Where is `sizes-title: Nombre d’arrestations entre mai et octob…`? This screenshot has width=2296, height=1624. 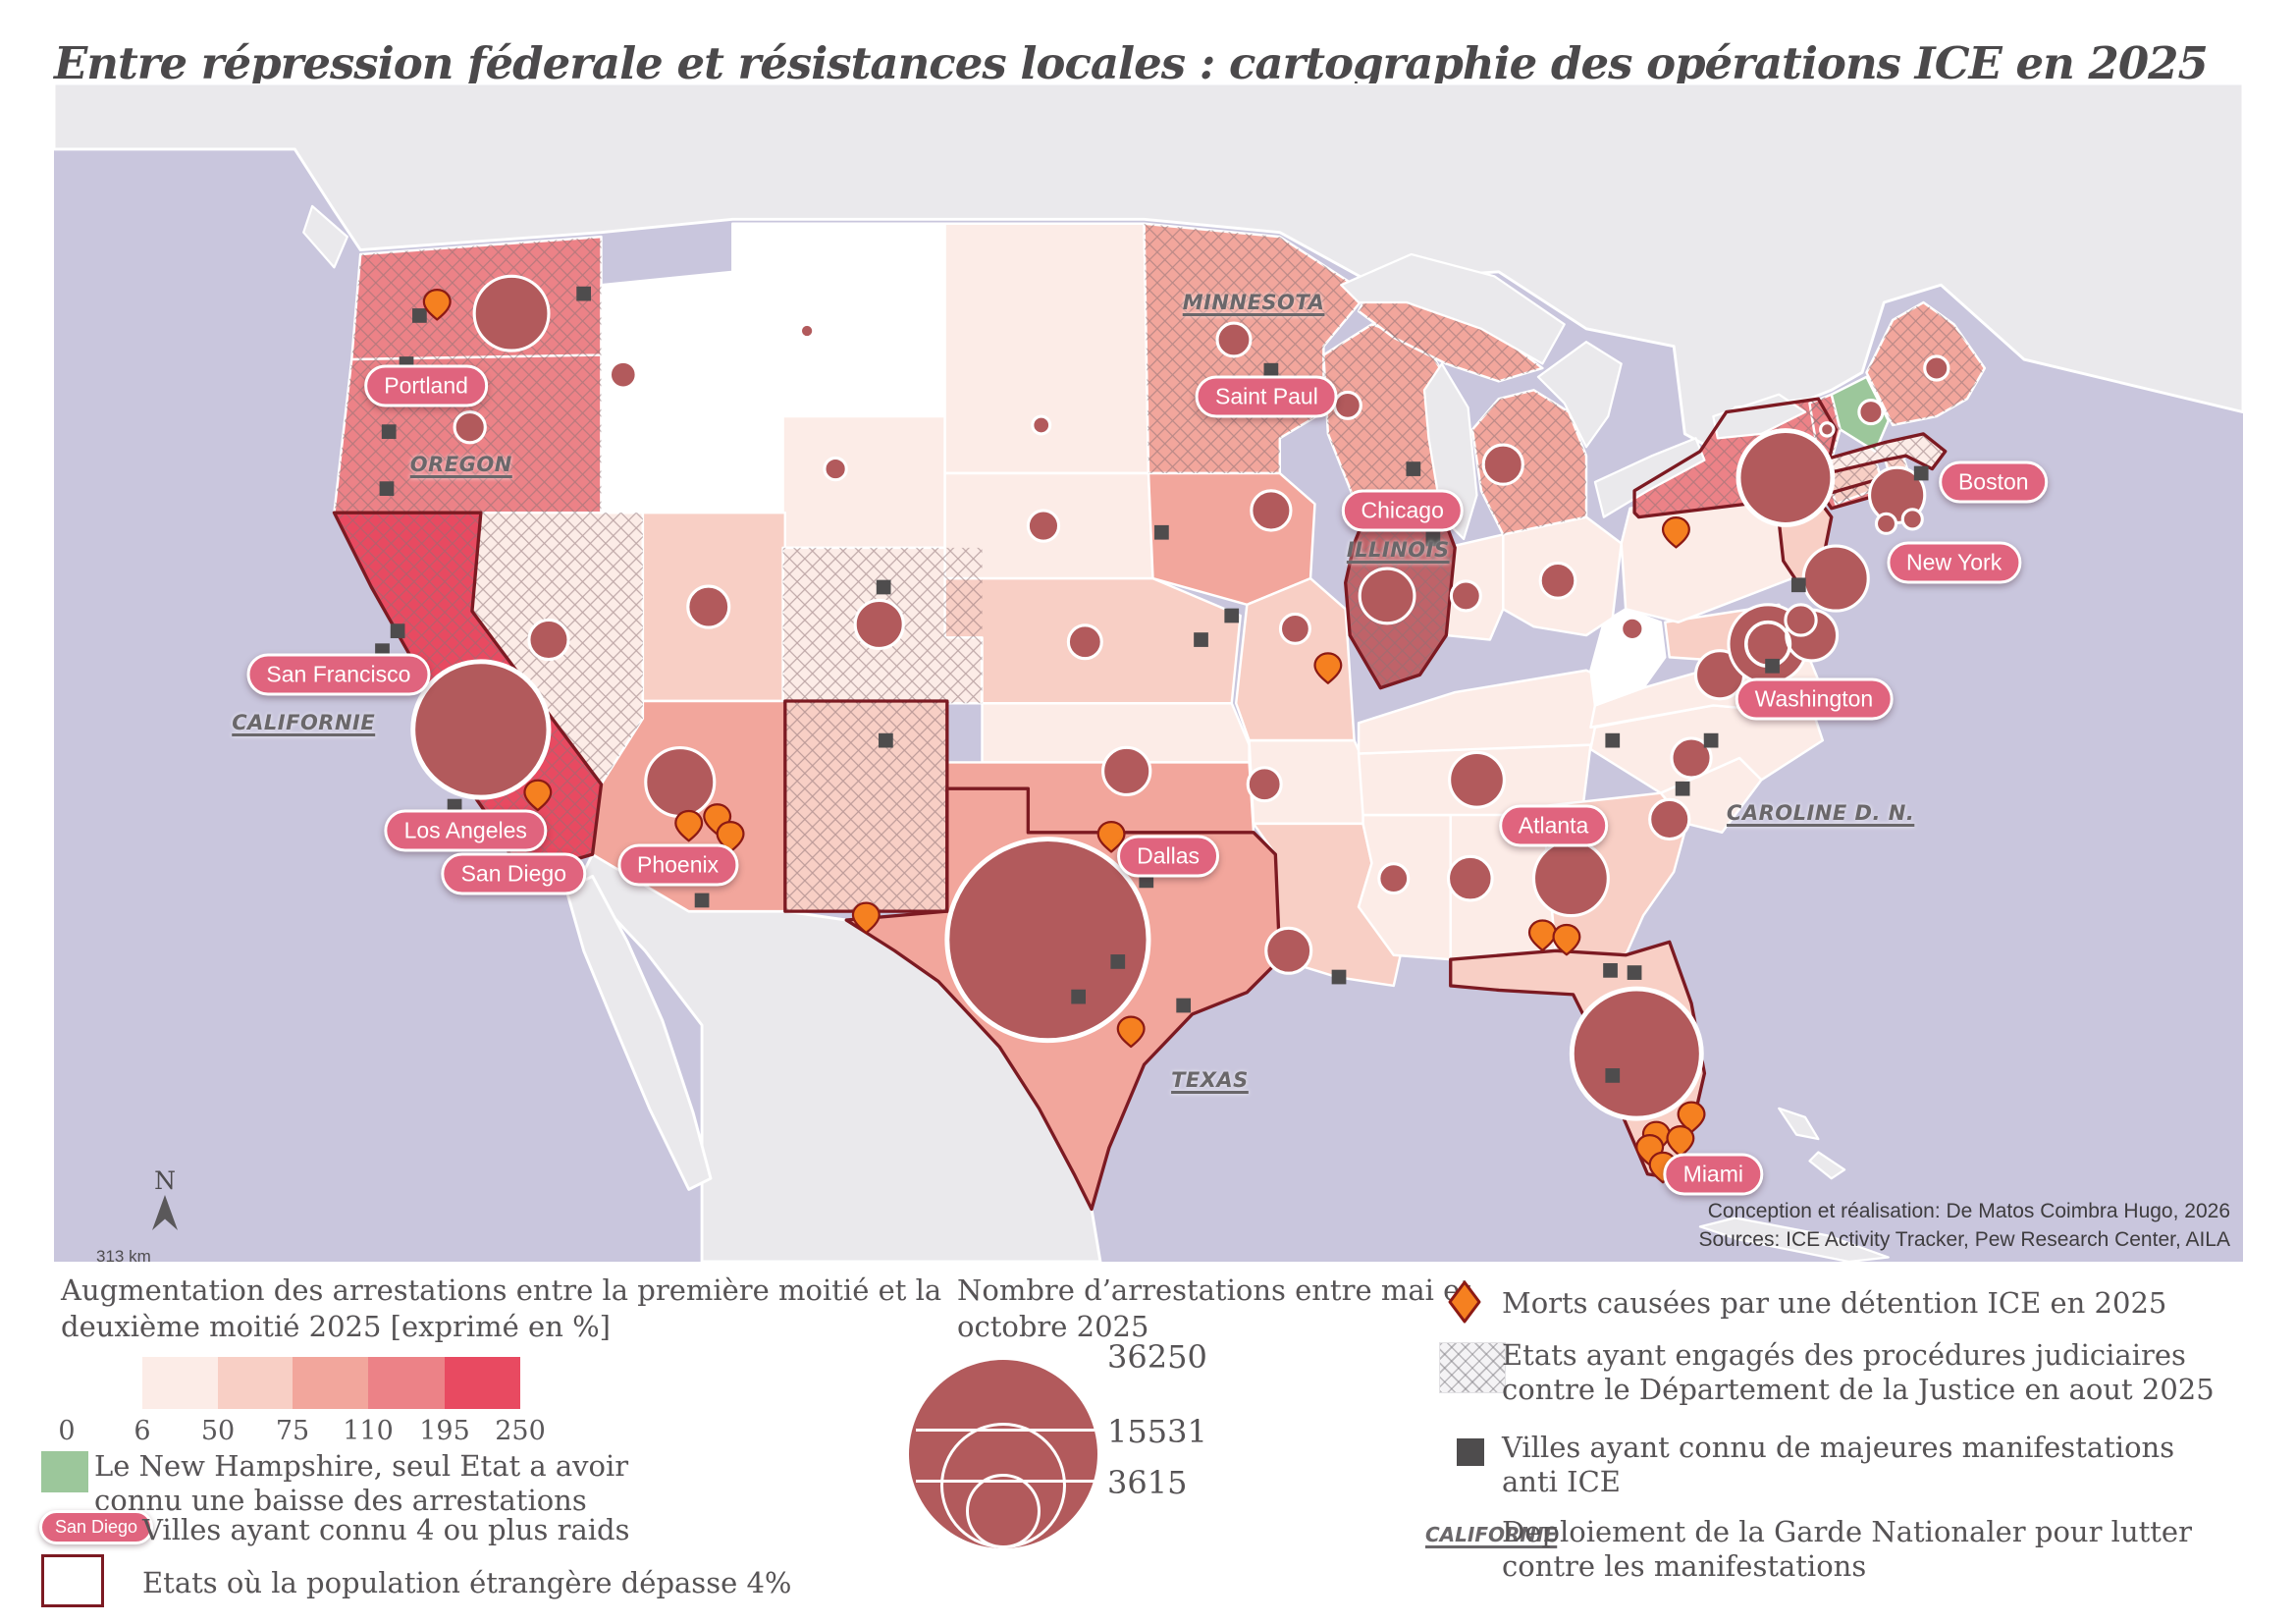
sizes-title: Nombre d’arrestations entre mai et octob… is located at coordinates (1214, 1308).